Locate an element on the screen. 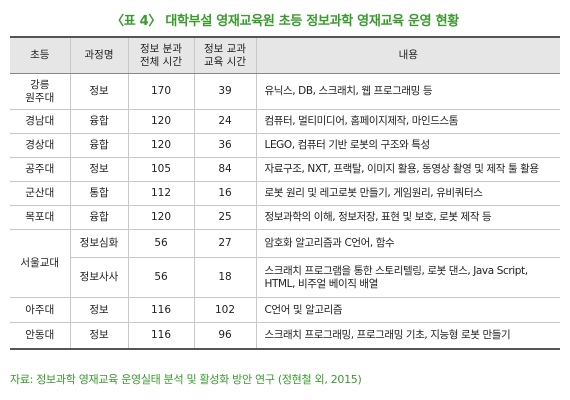  total-time-cell: 105 is located at coordinates (160, 169).